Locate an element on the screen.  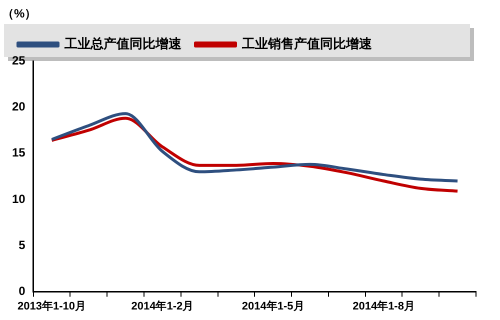
x-tick-label: 2013年1-10月 is located at coordinates (52, 305).